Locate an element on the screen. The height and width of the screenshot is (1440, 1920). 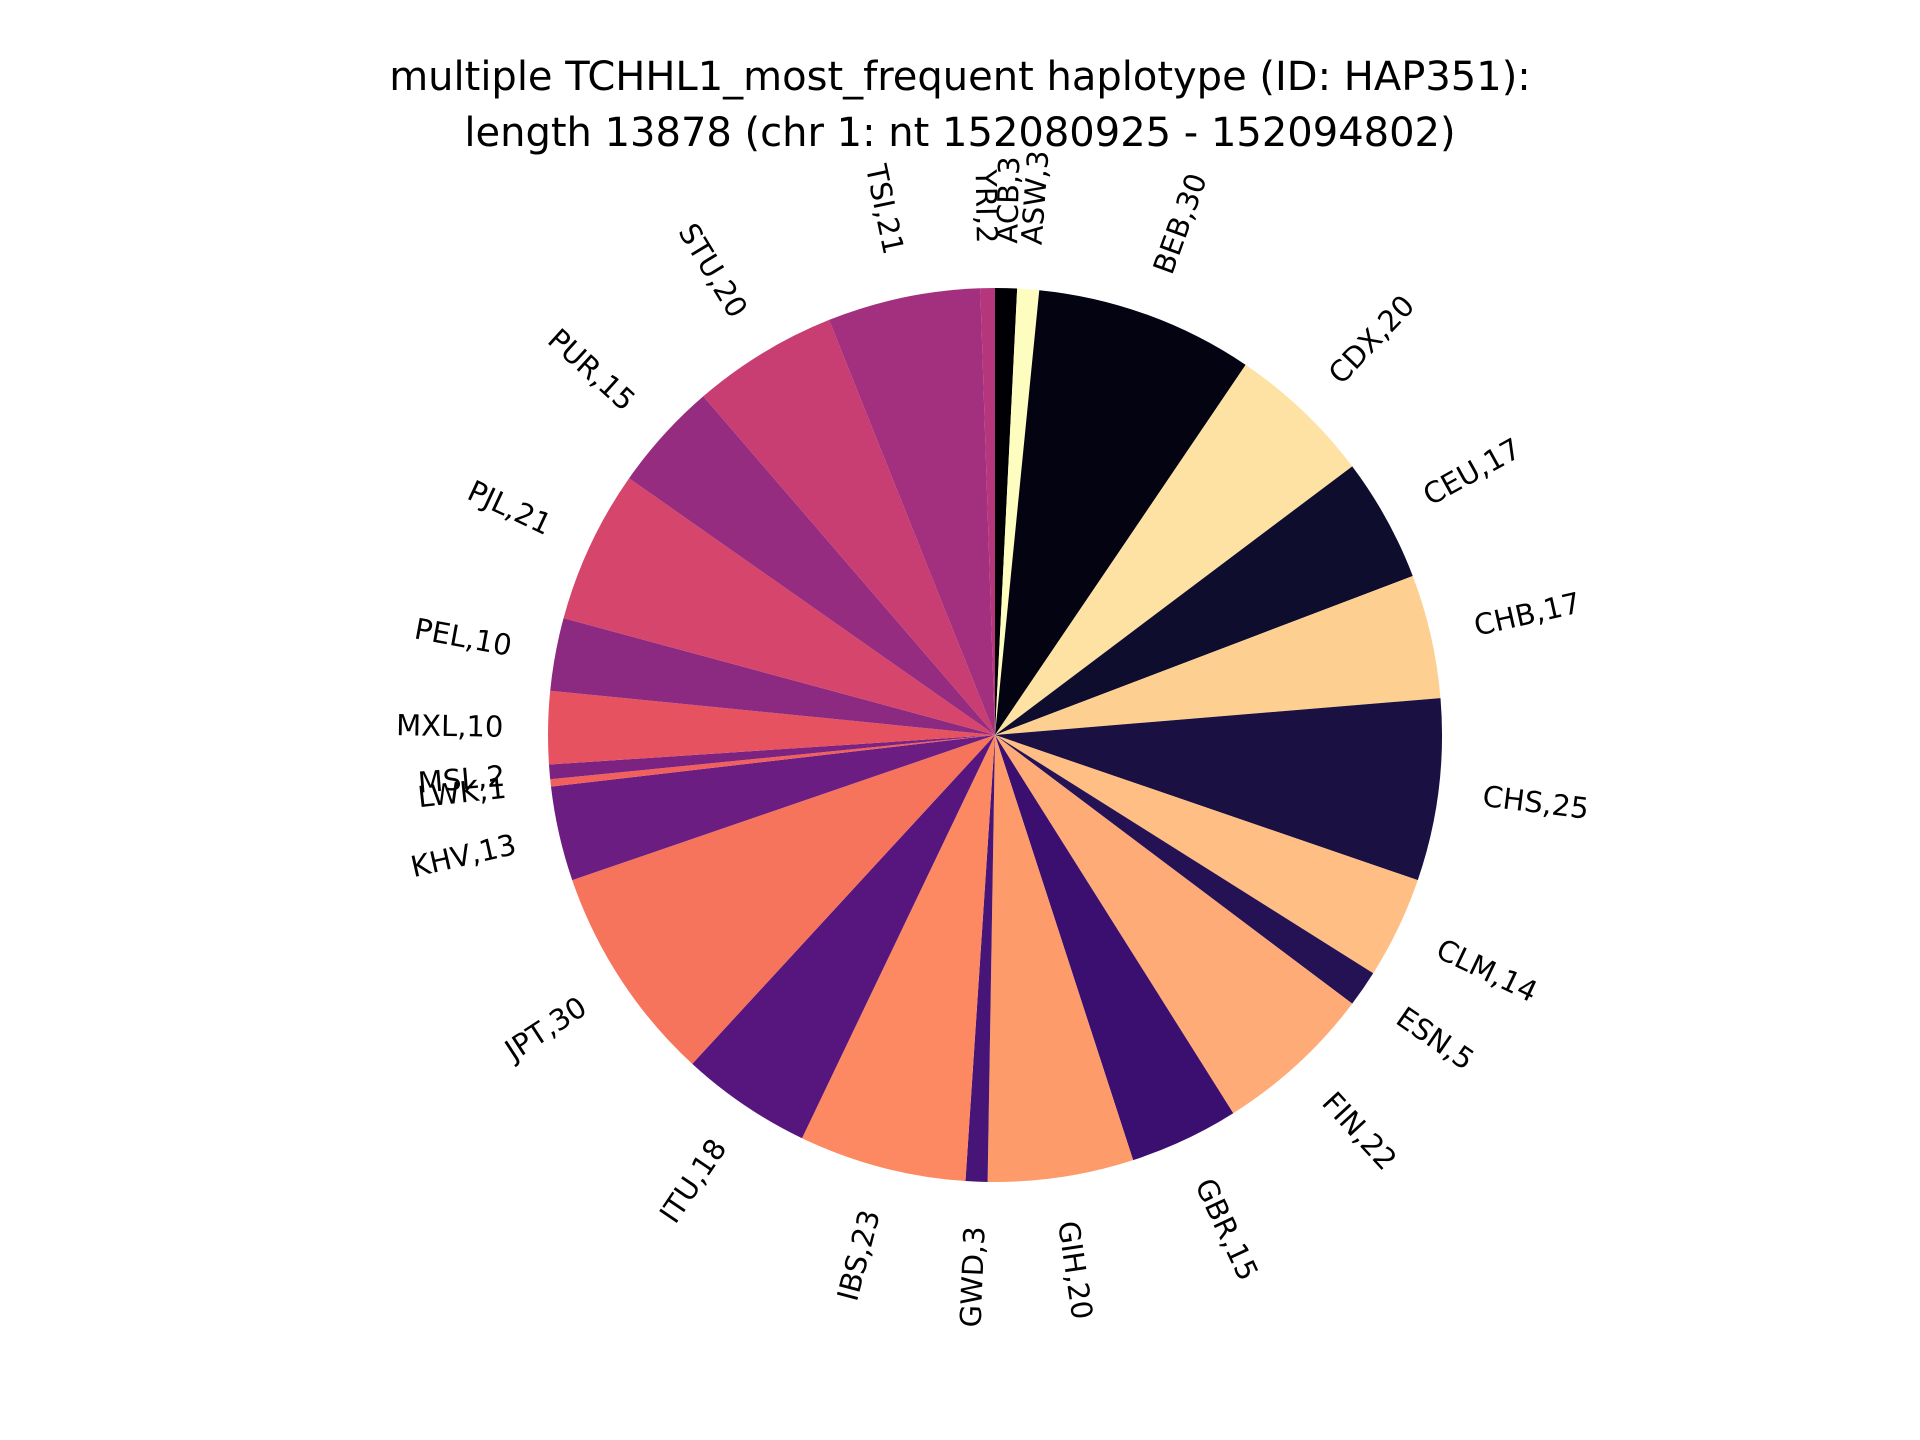
pie-label-pel: PEL,10 is located at coordinates (463, 637).